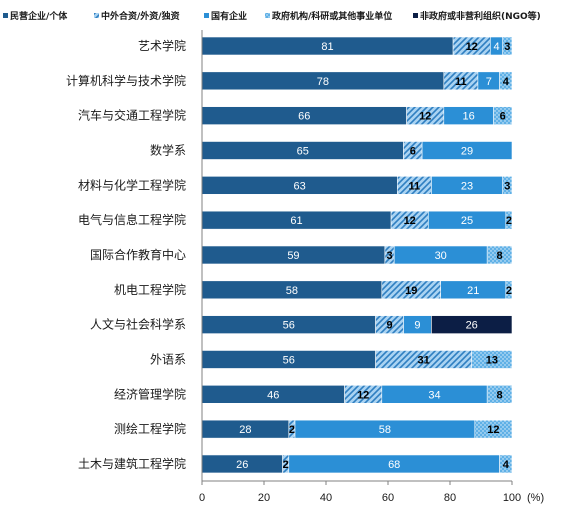  What do you see at coordinates (296, 221) in the screenshot?
I see `data-label-series-1: 61` at bounding box center [296, 221].